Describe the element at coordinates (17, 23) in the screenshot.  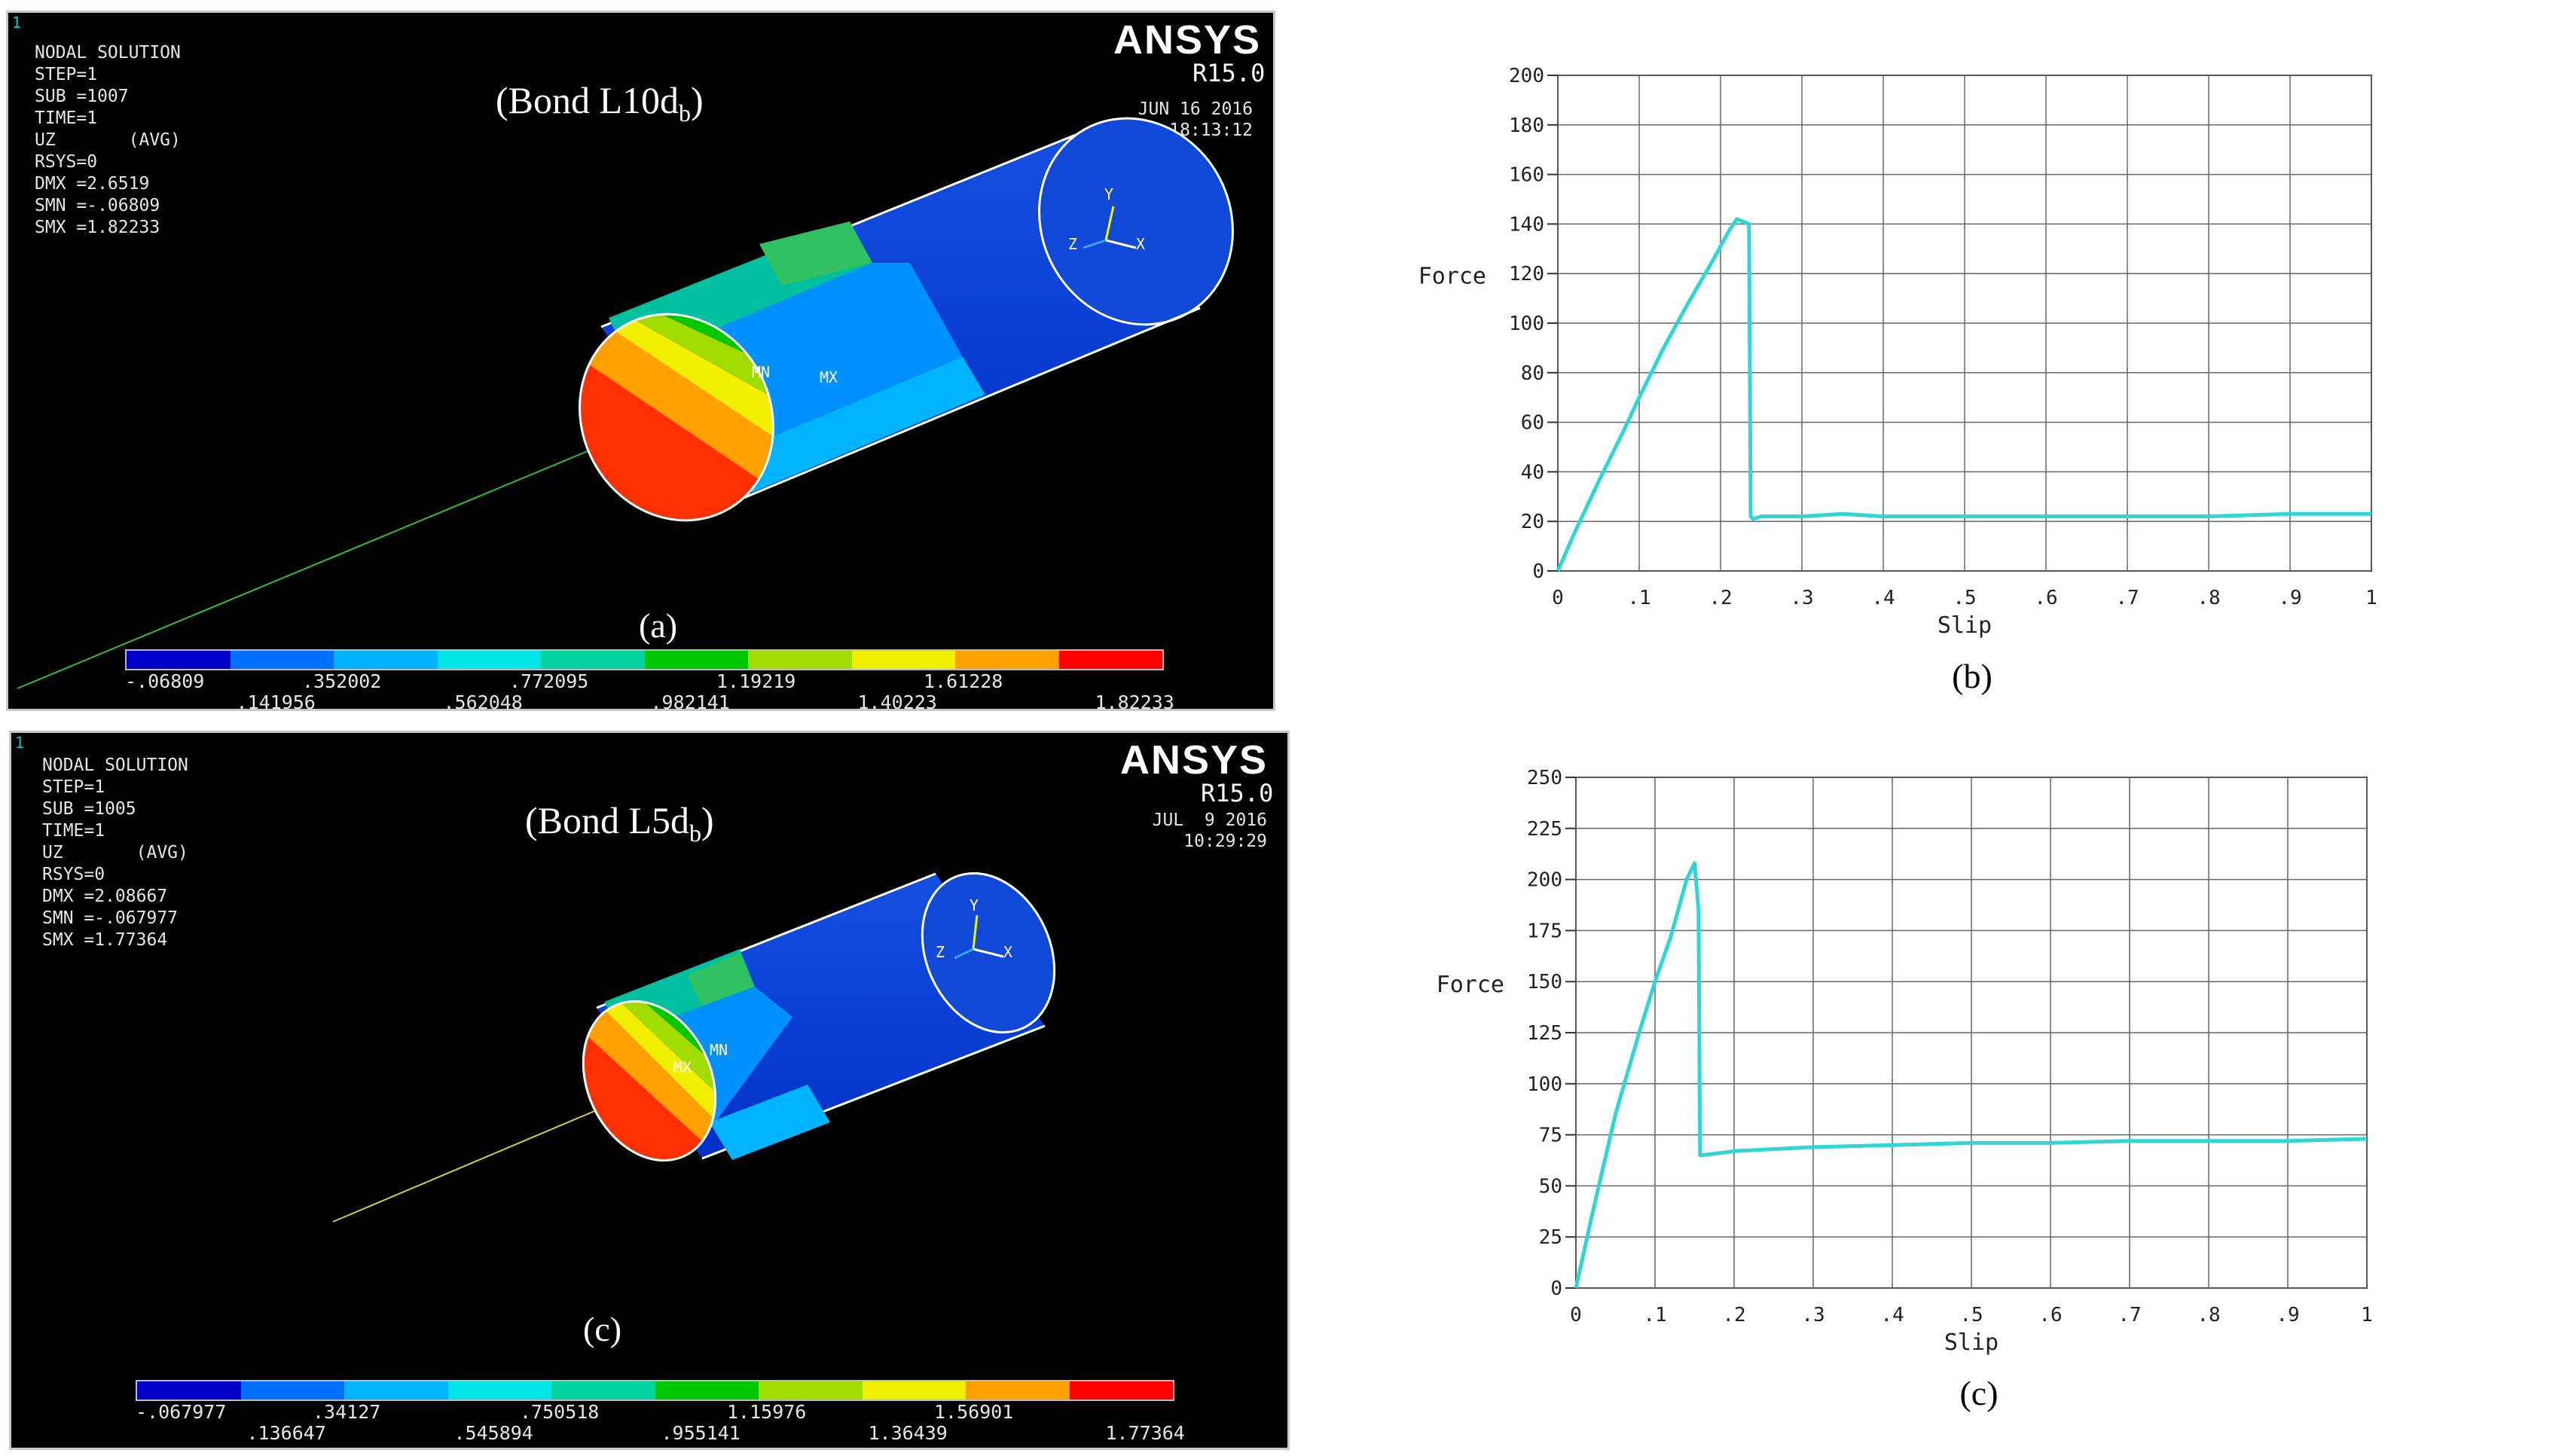
I see `panel-a-index: 1` at that location.